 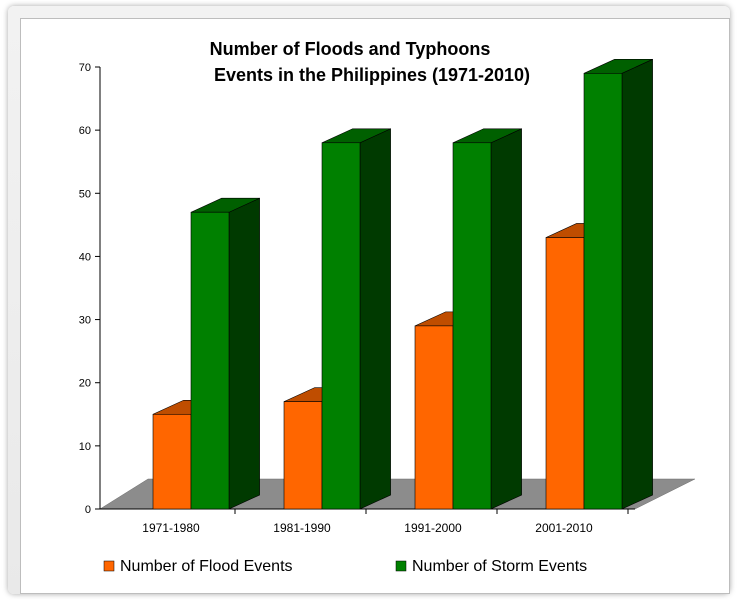 What do you see at coordinates (85, 384) in the screenshot?
I see `y-tick-label: 20` at bounding box center [85, 384].